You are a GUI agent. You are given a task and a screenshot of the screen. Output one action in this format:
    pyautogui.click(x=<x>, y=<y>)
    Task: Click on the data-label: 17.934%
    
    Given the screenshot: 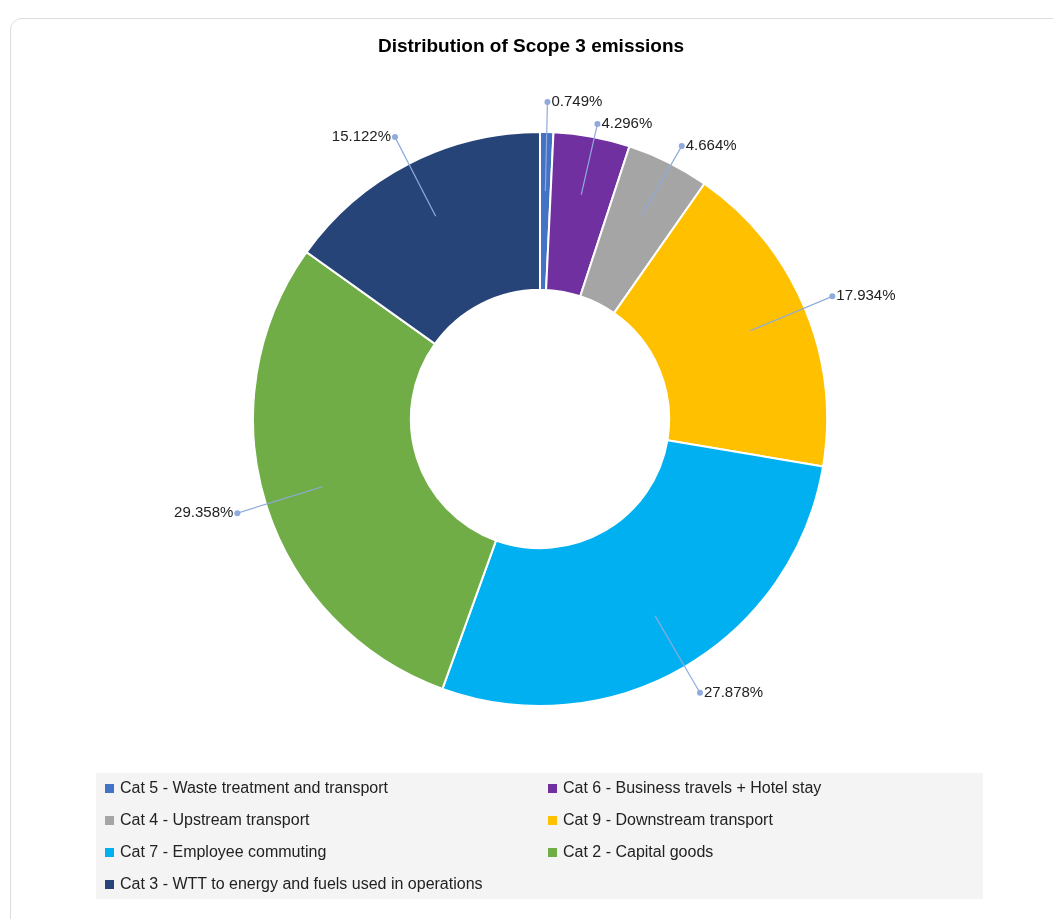 What is the action you would take?
    pyautogui.click(x=866, y=295)
    